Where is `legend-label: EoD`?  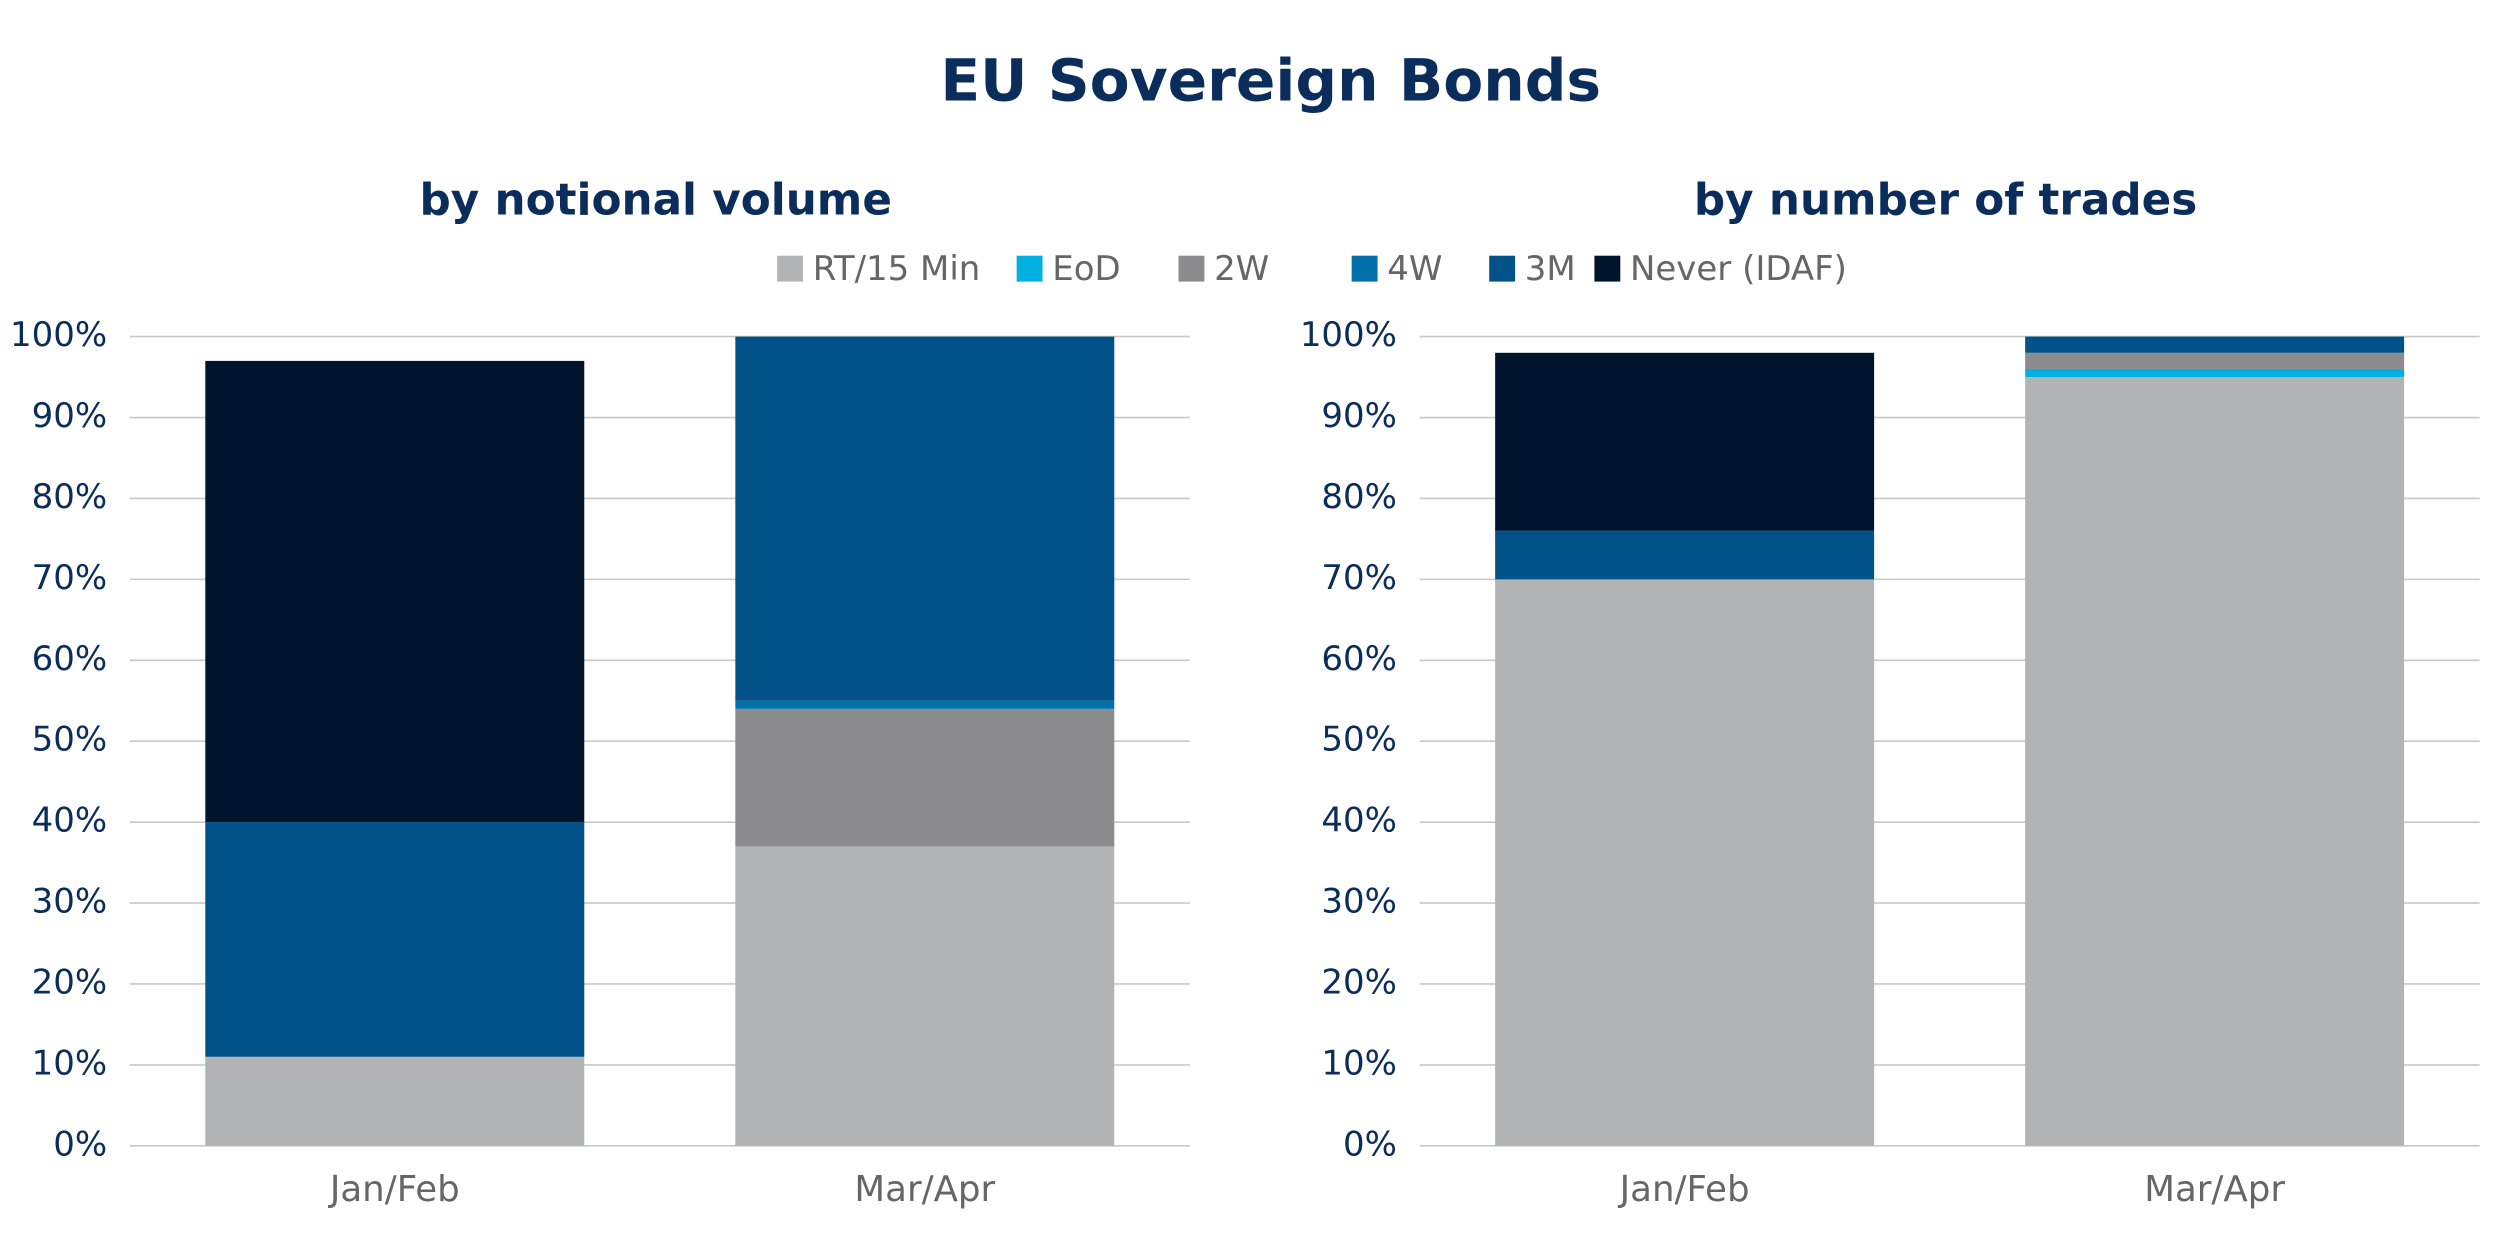 legend-label: EoD is located at coordinates (1086, 269).